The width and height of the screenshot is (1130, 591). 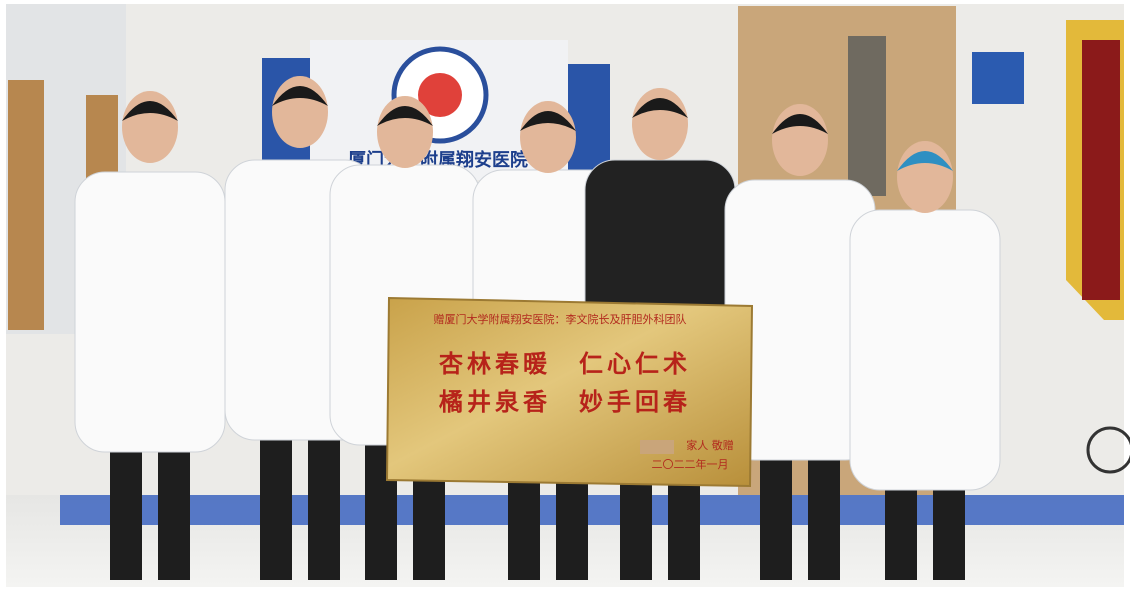 What do you see at coordinates (690, 464) in the screenshot?
I see `plaque-date: 二〇二二年一月` at bounding box center [690, 464].